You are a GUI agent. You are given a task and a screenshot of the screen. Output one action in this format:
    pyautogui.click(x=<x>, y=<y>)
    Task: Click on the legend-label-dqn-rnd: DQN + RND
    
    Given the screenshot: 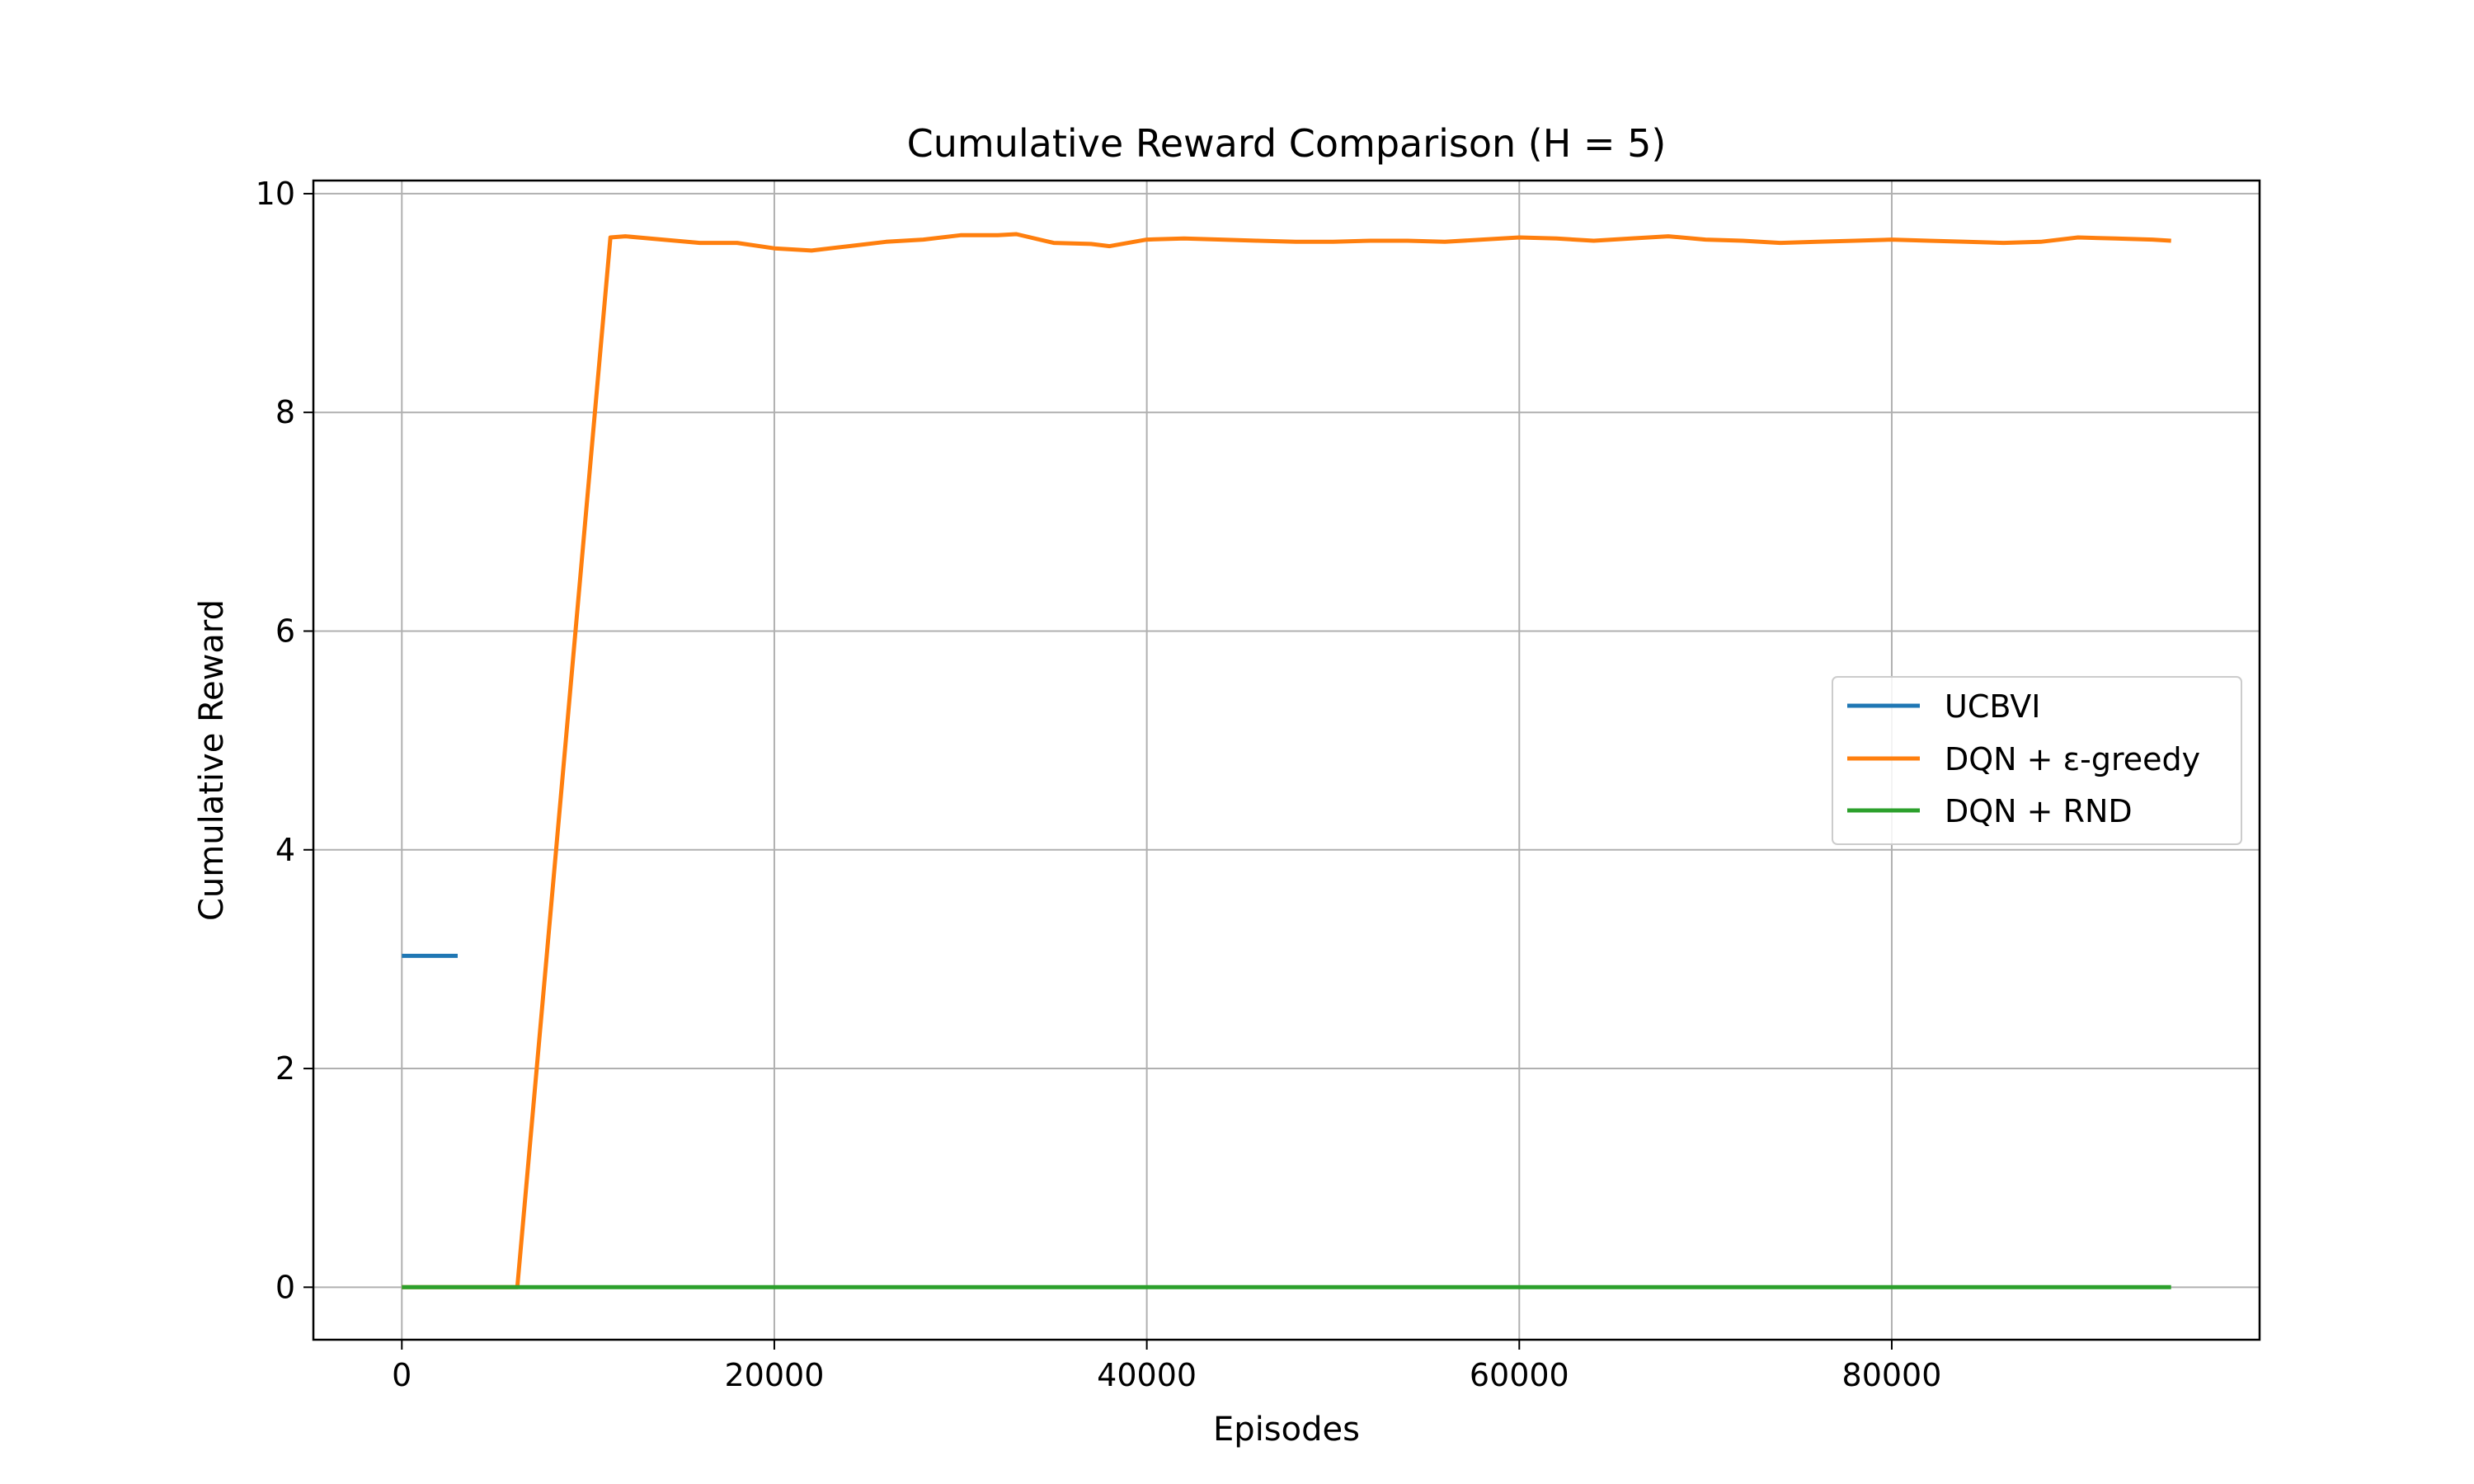 What is the action you would take?
    pyautogui.click(x=2039, y=811)
    